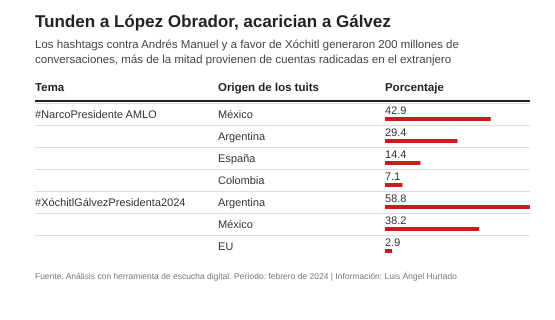 The image size is (555, 320). What do you see at coordinates (242, 181) in the screenshot?
I see `y-tick-label: Colombia` at bounding box center [242, 181].